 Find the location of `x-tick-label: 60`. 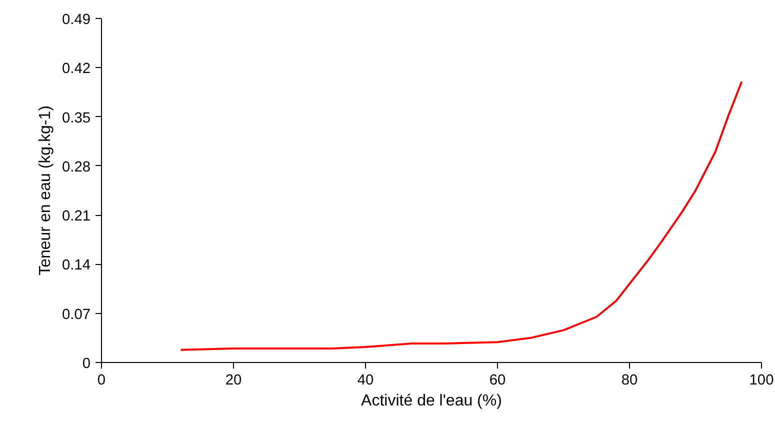

x-tick-label: 60 is located at coordinates (497, 380).